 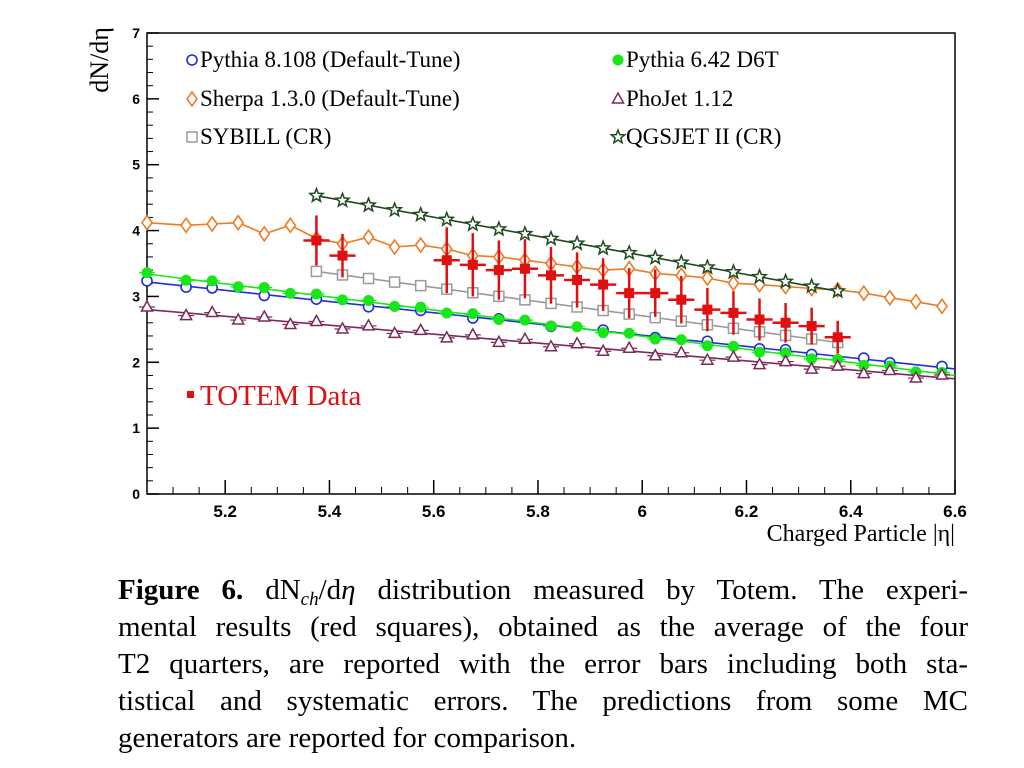 I want to click on legend-item: SYBILL (CR), so click(x=258, y=136).